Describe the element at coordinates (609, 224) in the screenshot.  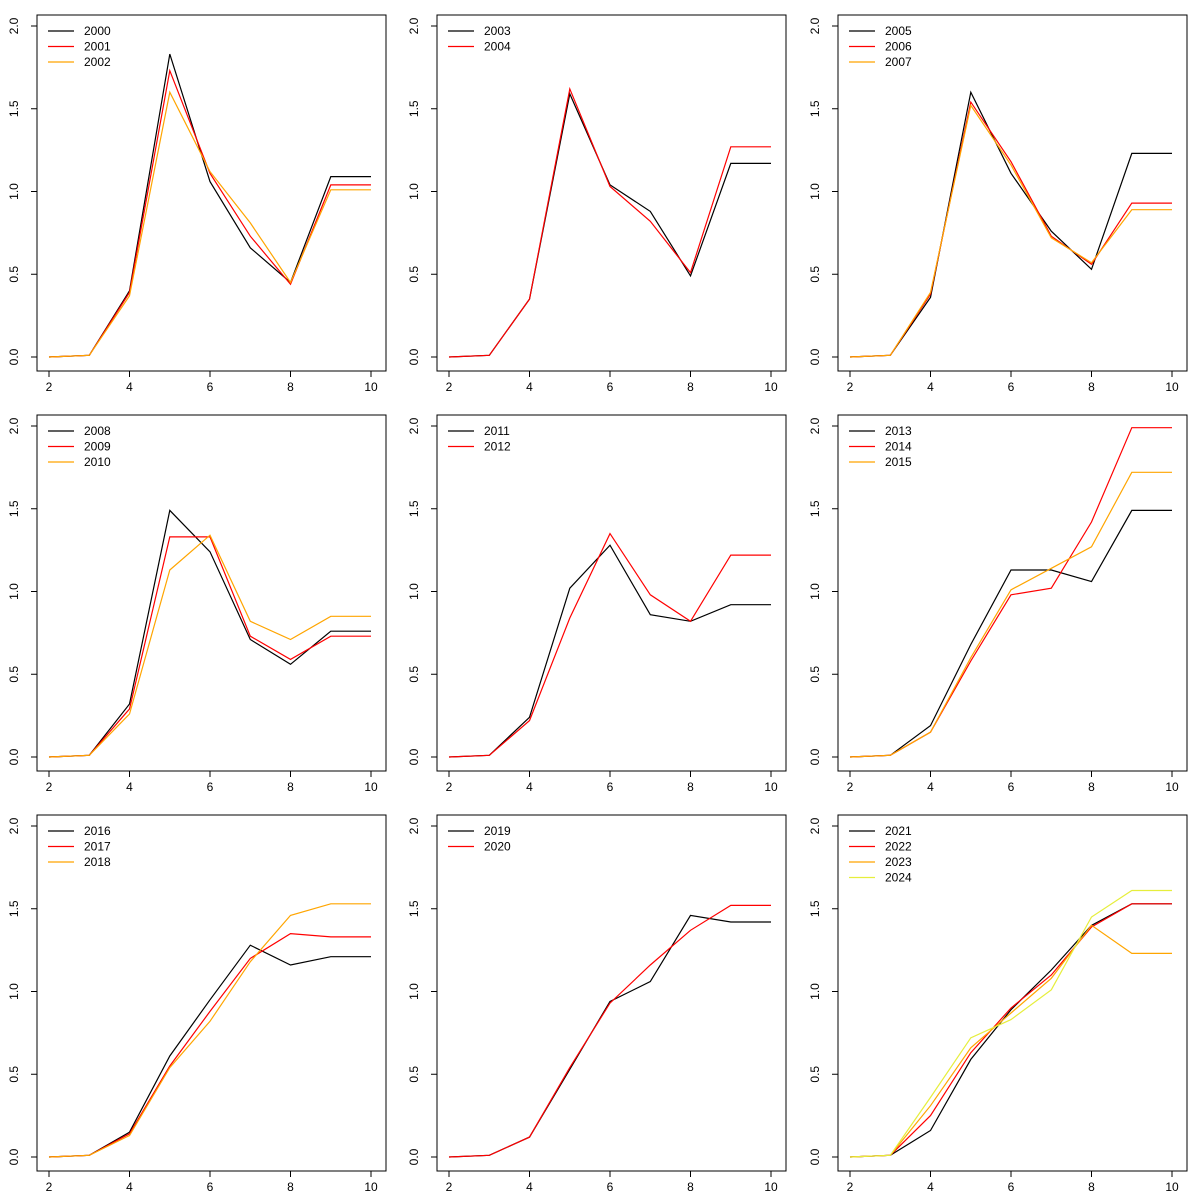
I see `series-line-2003` at that location.